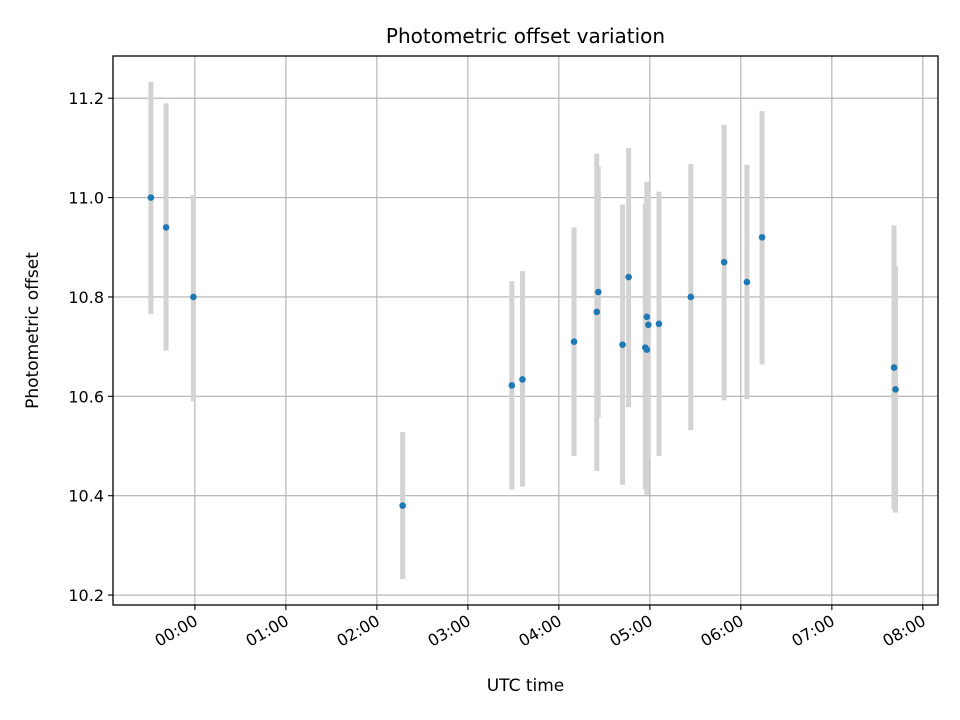  I want to click on x-tick-label: 07:00, so click(812, 631).